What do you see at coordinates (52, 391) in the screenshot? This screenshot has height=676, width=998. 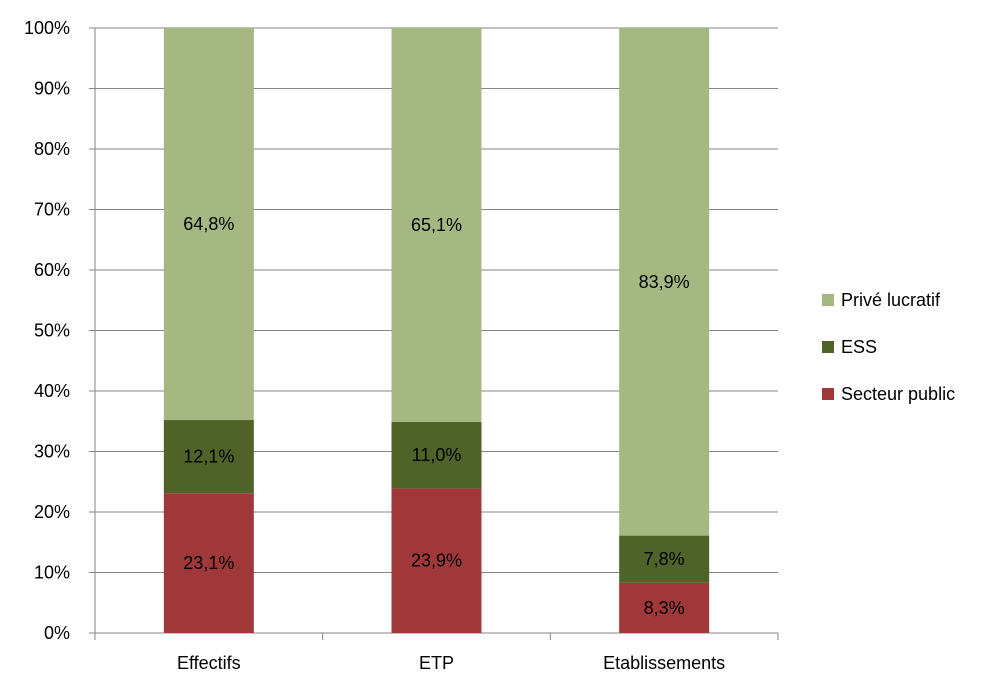 I see `y-tick-label: 40%` at bounding box center [52, 391].